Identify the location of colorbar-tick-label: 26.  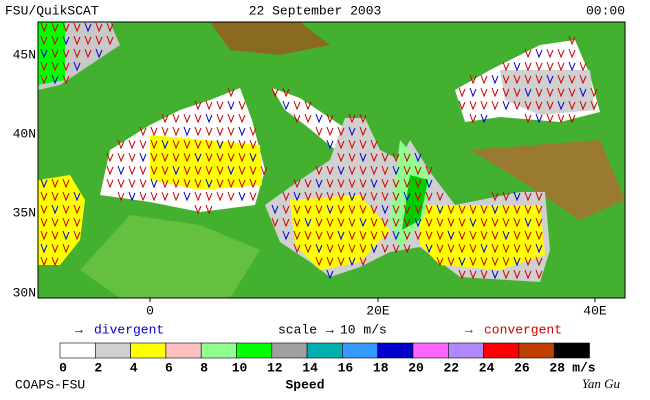
(522, 367).